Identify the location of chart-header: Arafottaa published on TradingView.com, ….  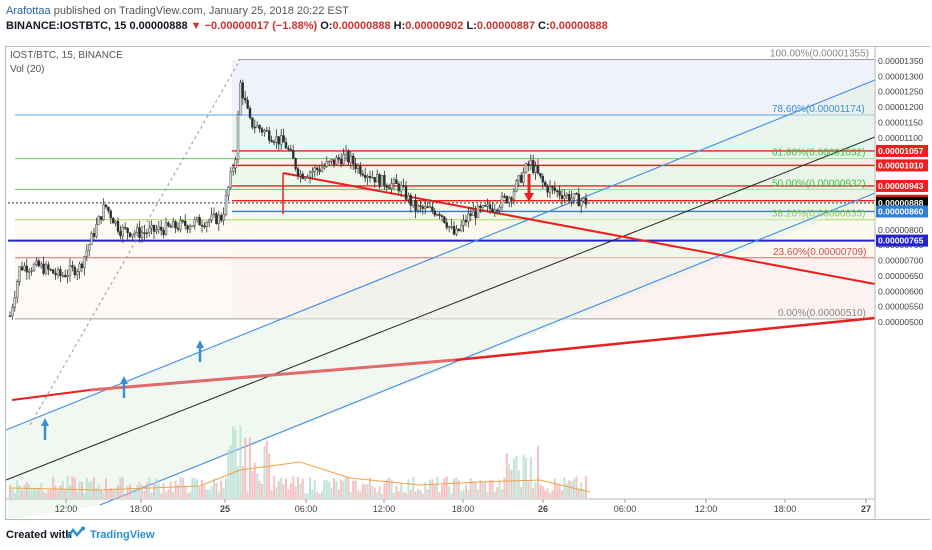
(466, 23).